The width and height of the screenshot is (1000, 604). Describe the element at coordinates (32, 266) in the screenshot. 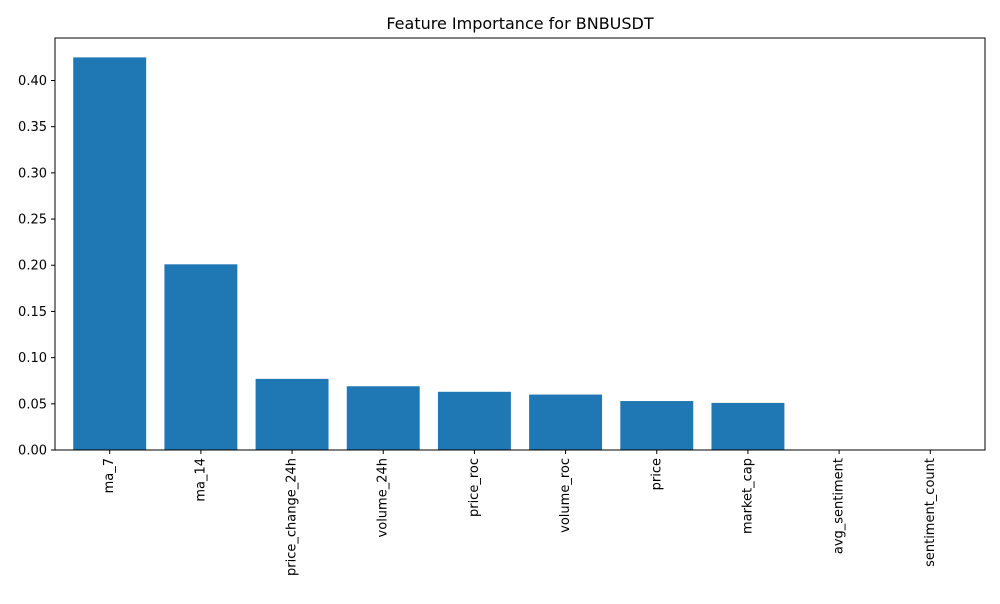

I see `y-tick-label: 0.20` at that location.